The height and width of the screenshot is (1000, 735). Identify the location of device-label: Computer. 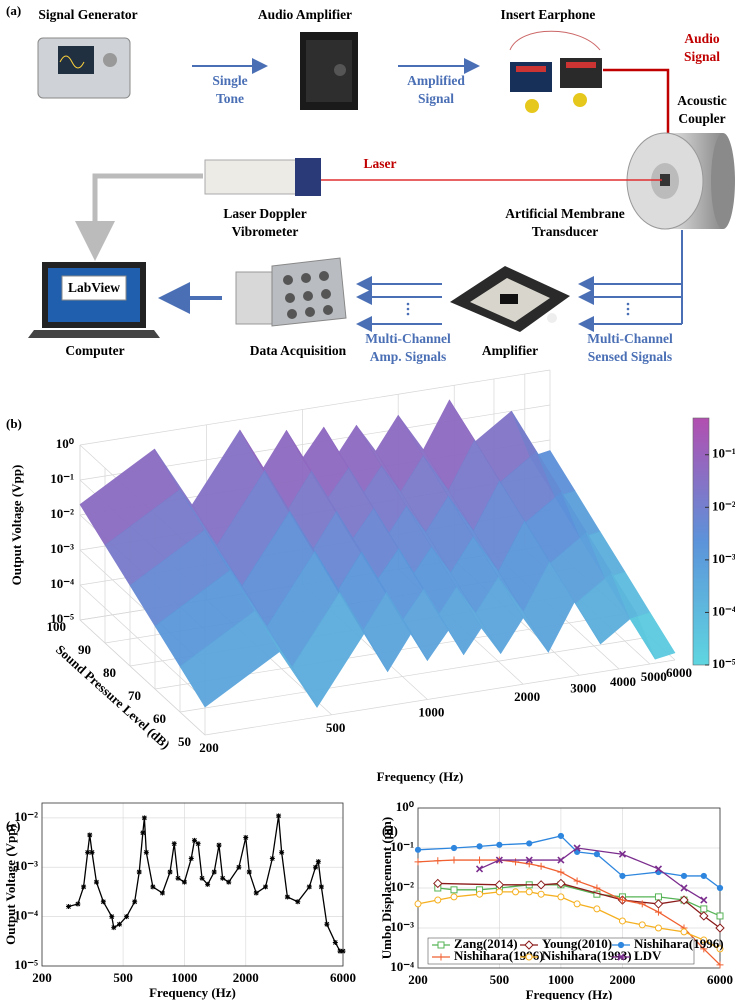
(94, 350).